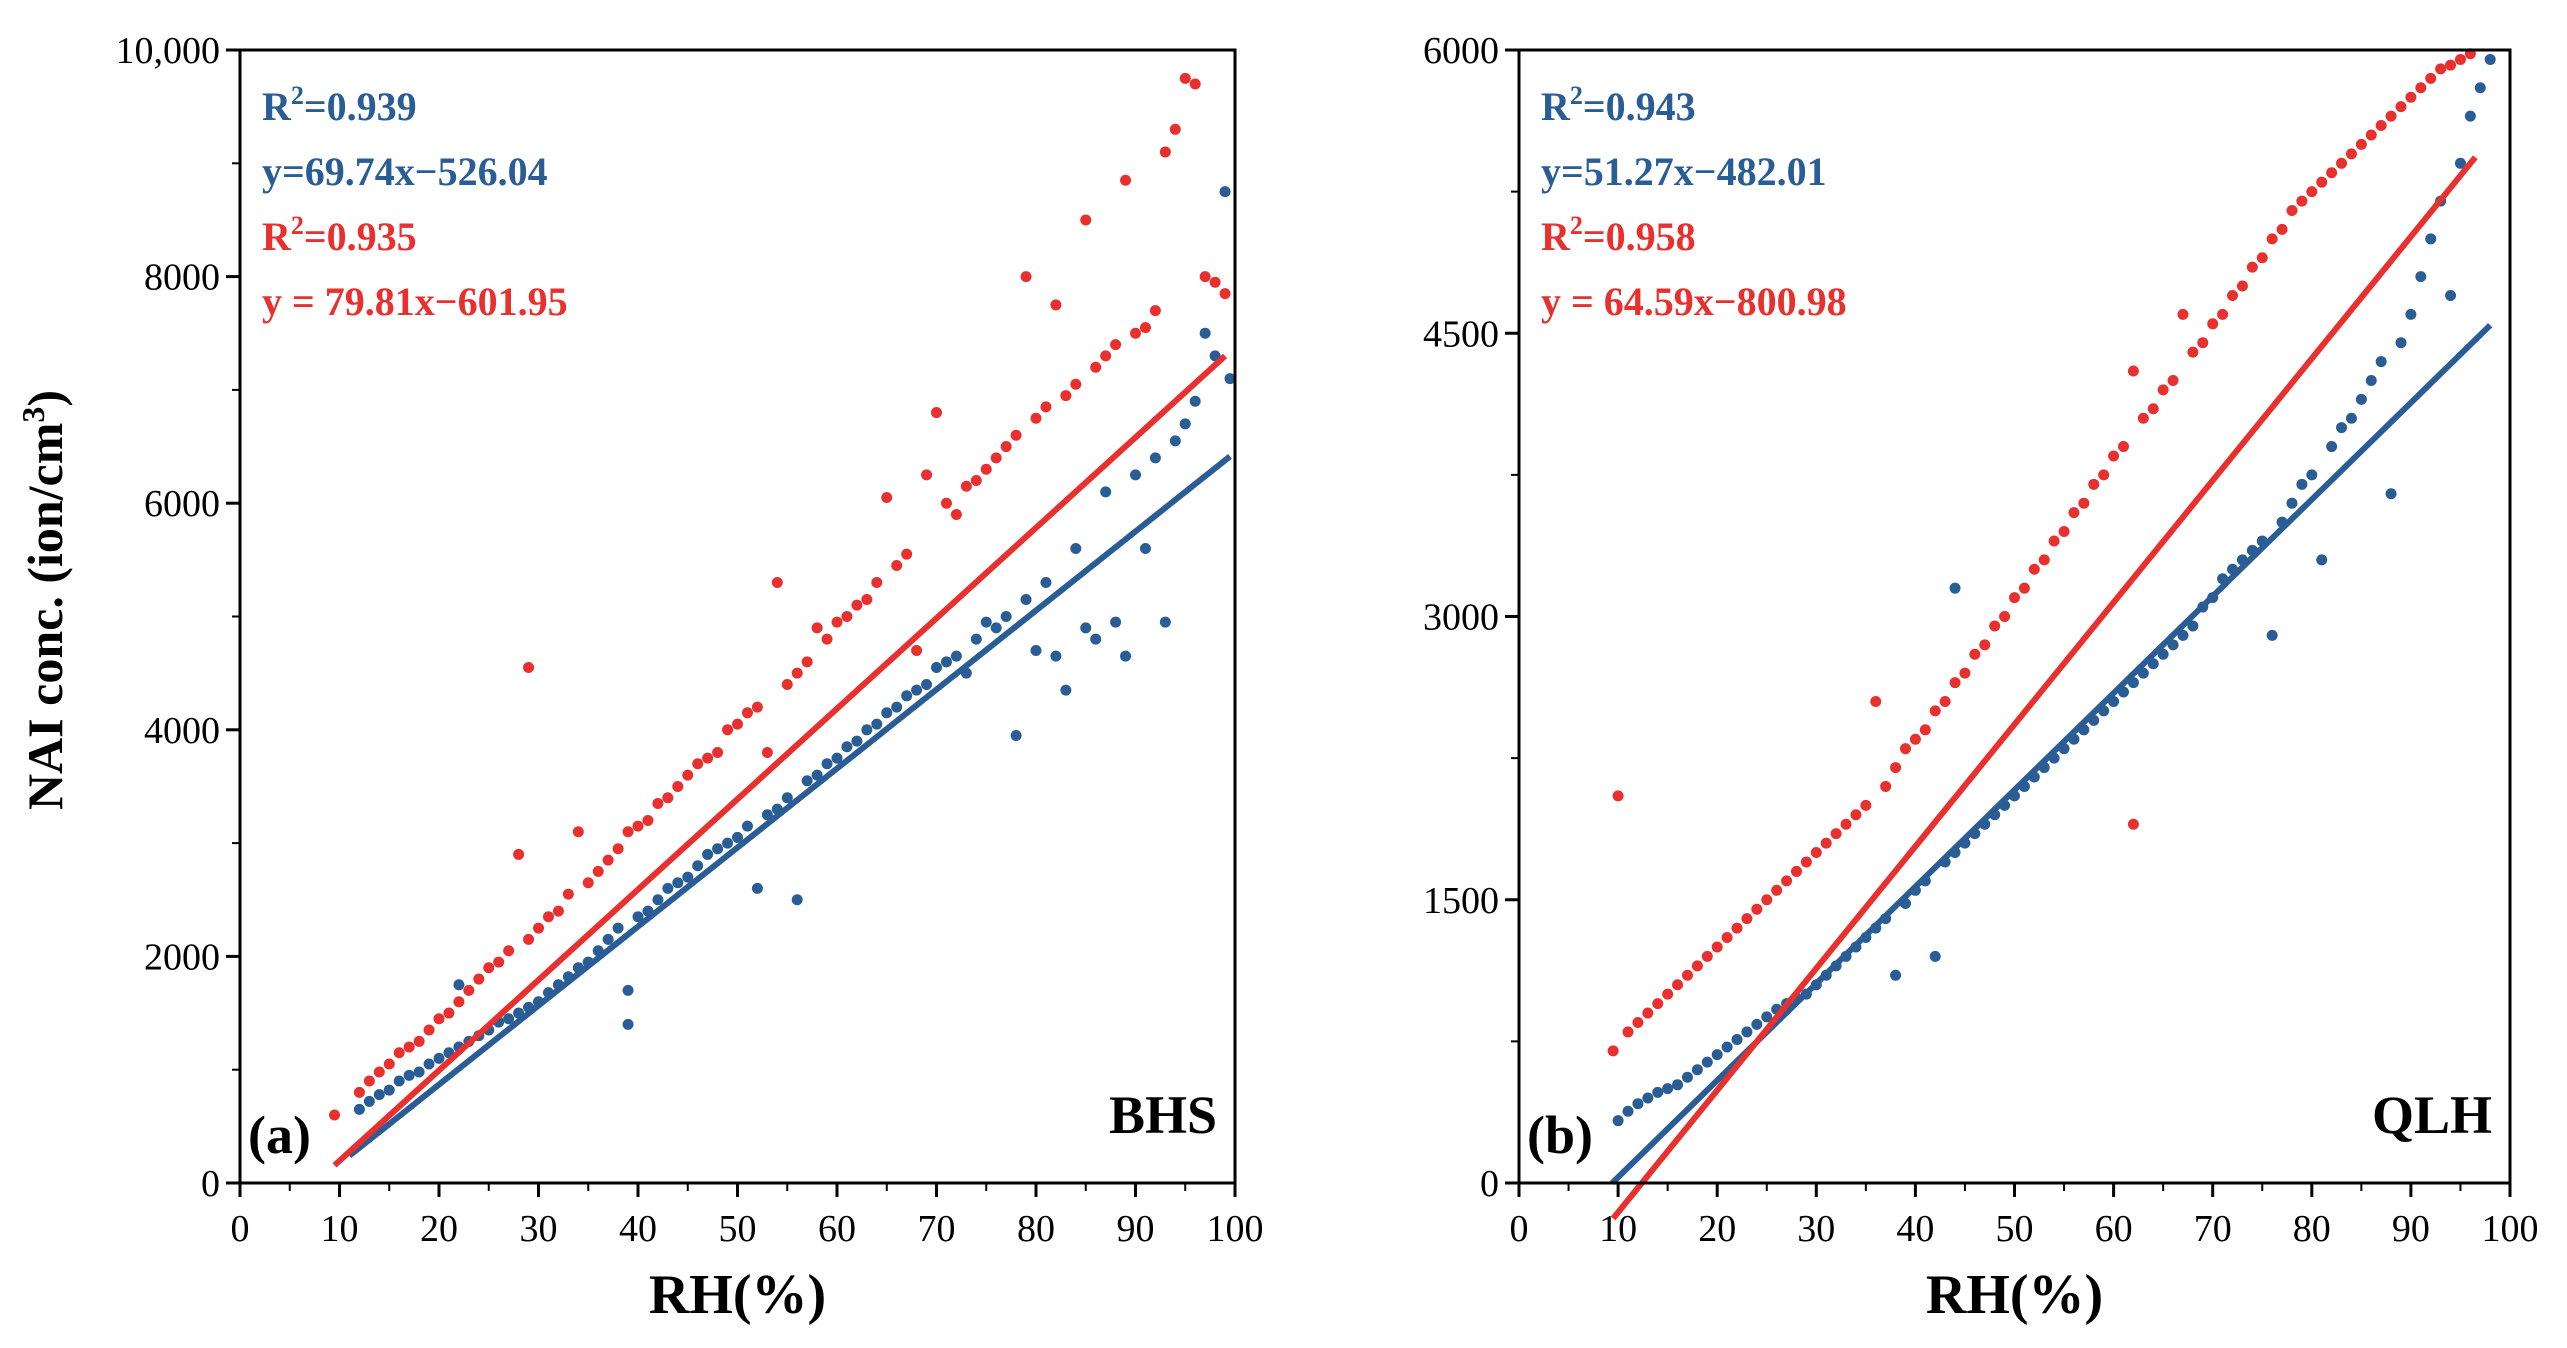 This screenshot has width=2567, height=1348. I want to click on panel-b-blue-r2: R2=0.943, so click(1618, 105).